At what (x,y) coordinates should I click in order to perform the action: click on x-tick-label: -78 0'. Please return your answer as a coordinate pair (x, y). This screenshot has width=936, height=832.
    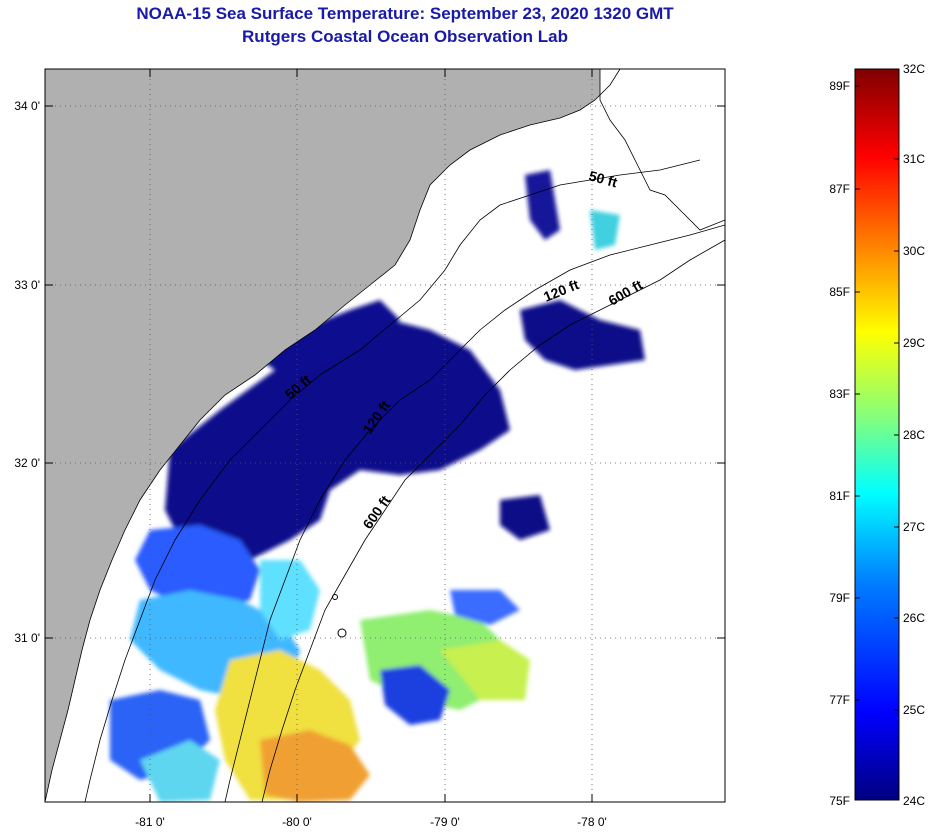
    Looking at the image, I should click on (592, 822).